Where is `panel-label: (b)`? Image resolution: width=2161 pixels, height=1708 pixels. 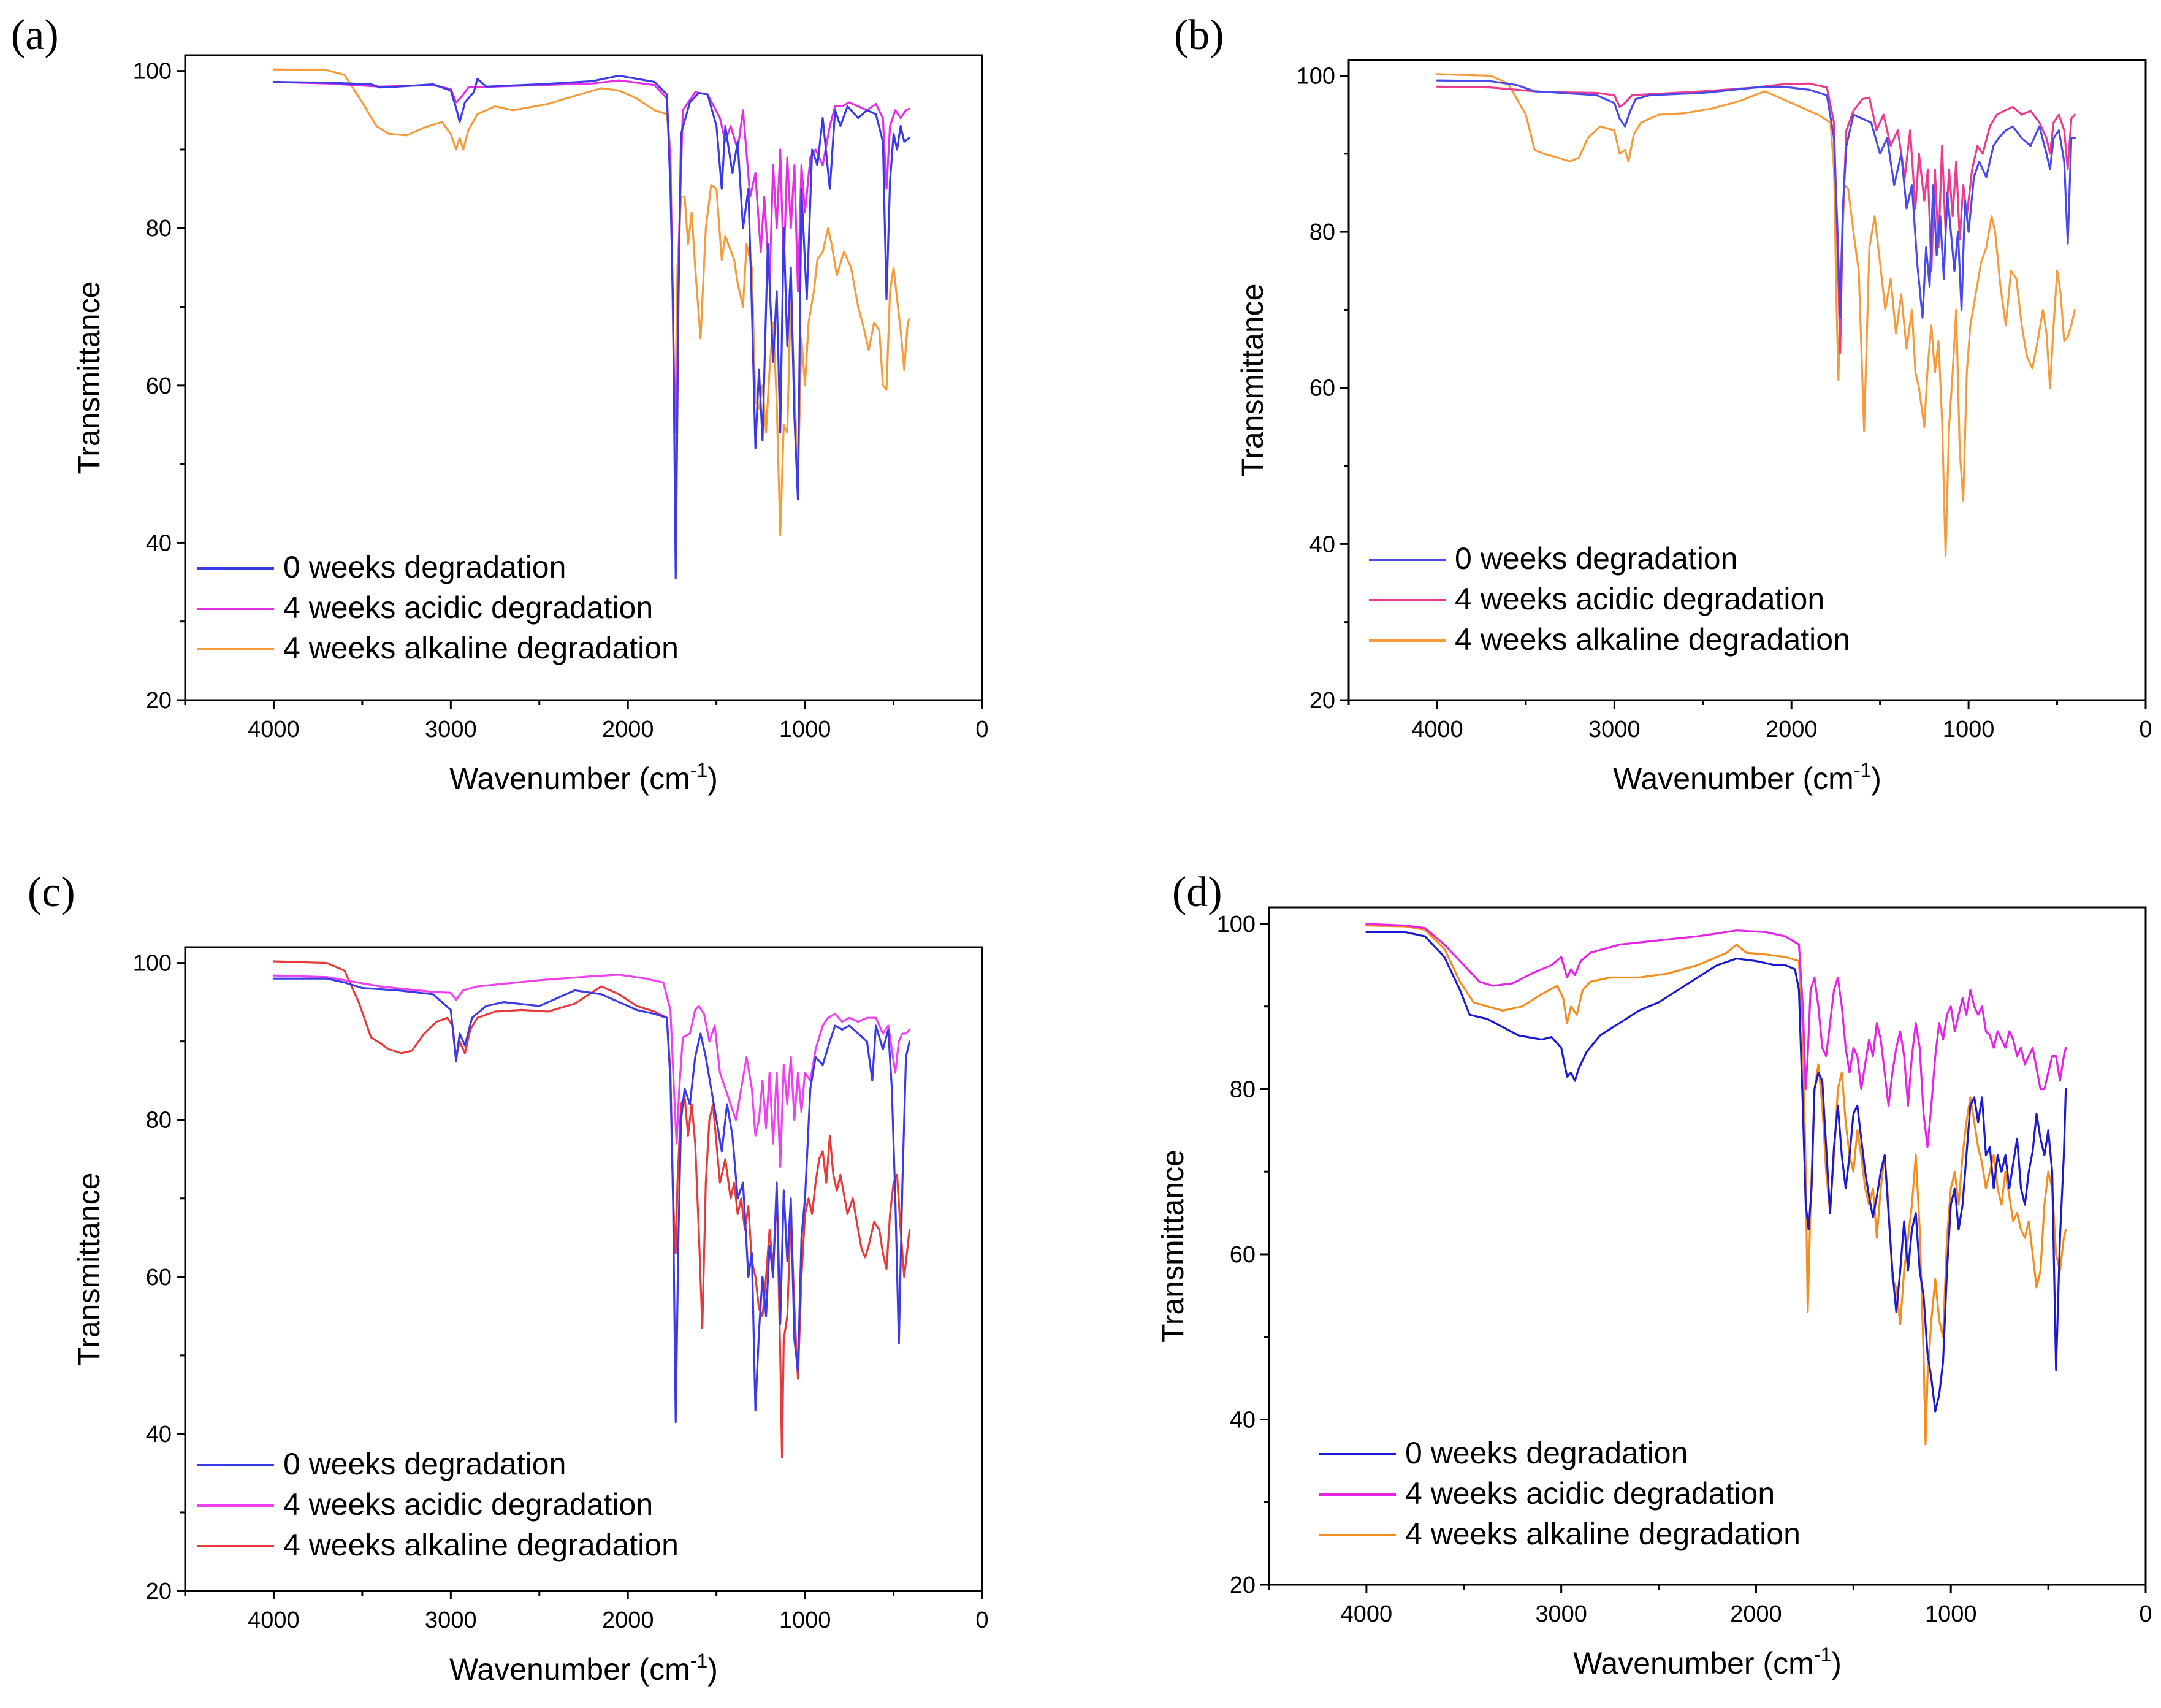
panel-label: (b) is located at coordinates (1199, 35).